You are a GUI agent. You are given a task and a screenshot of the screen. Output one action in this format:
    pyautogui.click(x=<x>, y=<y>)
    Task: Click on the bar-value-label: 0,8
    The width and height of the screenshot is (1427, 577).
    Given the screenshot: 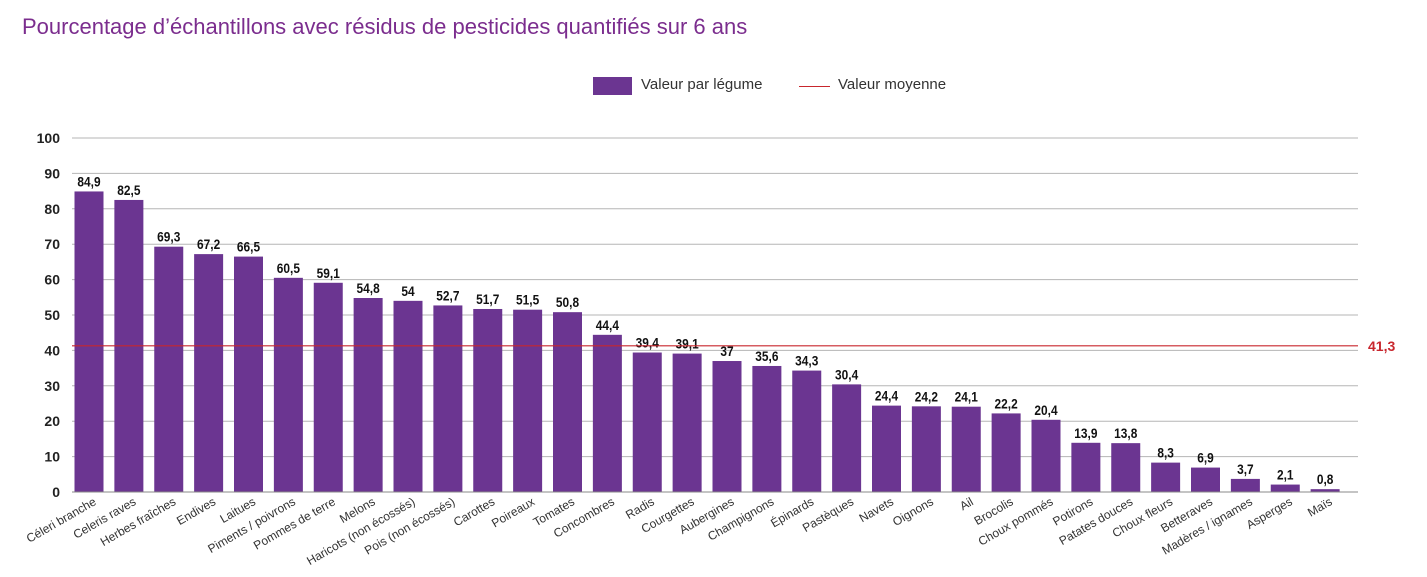 What is the action you would take?
    pyautogui.click(x=1325, y=479)
    